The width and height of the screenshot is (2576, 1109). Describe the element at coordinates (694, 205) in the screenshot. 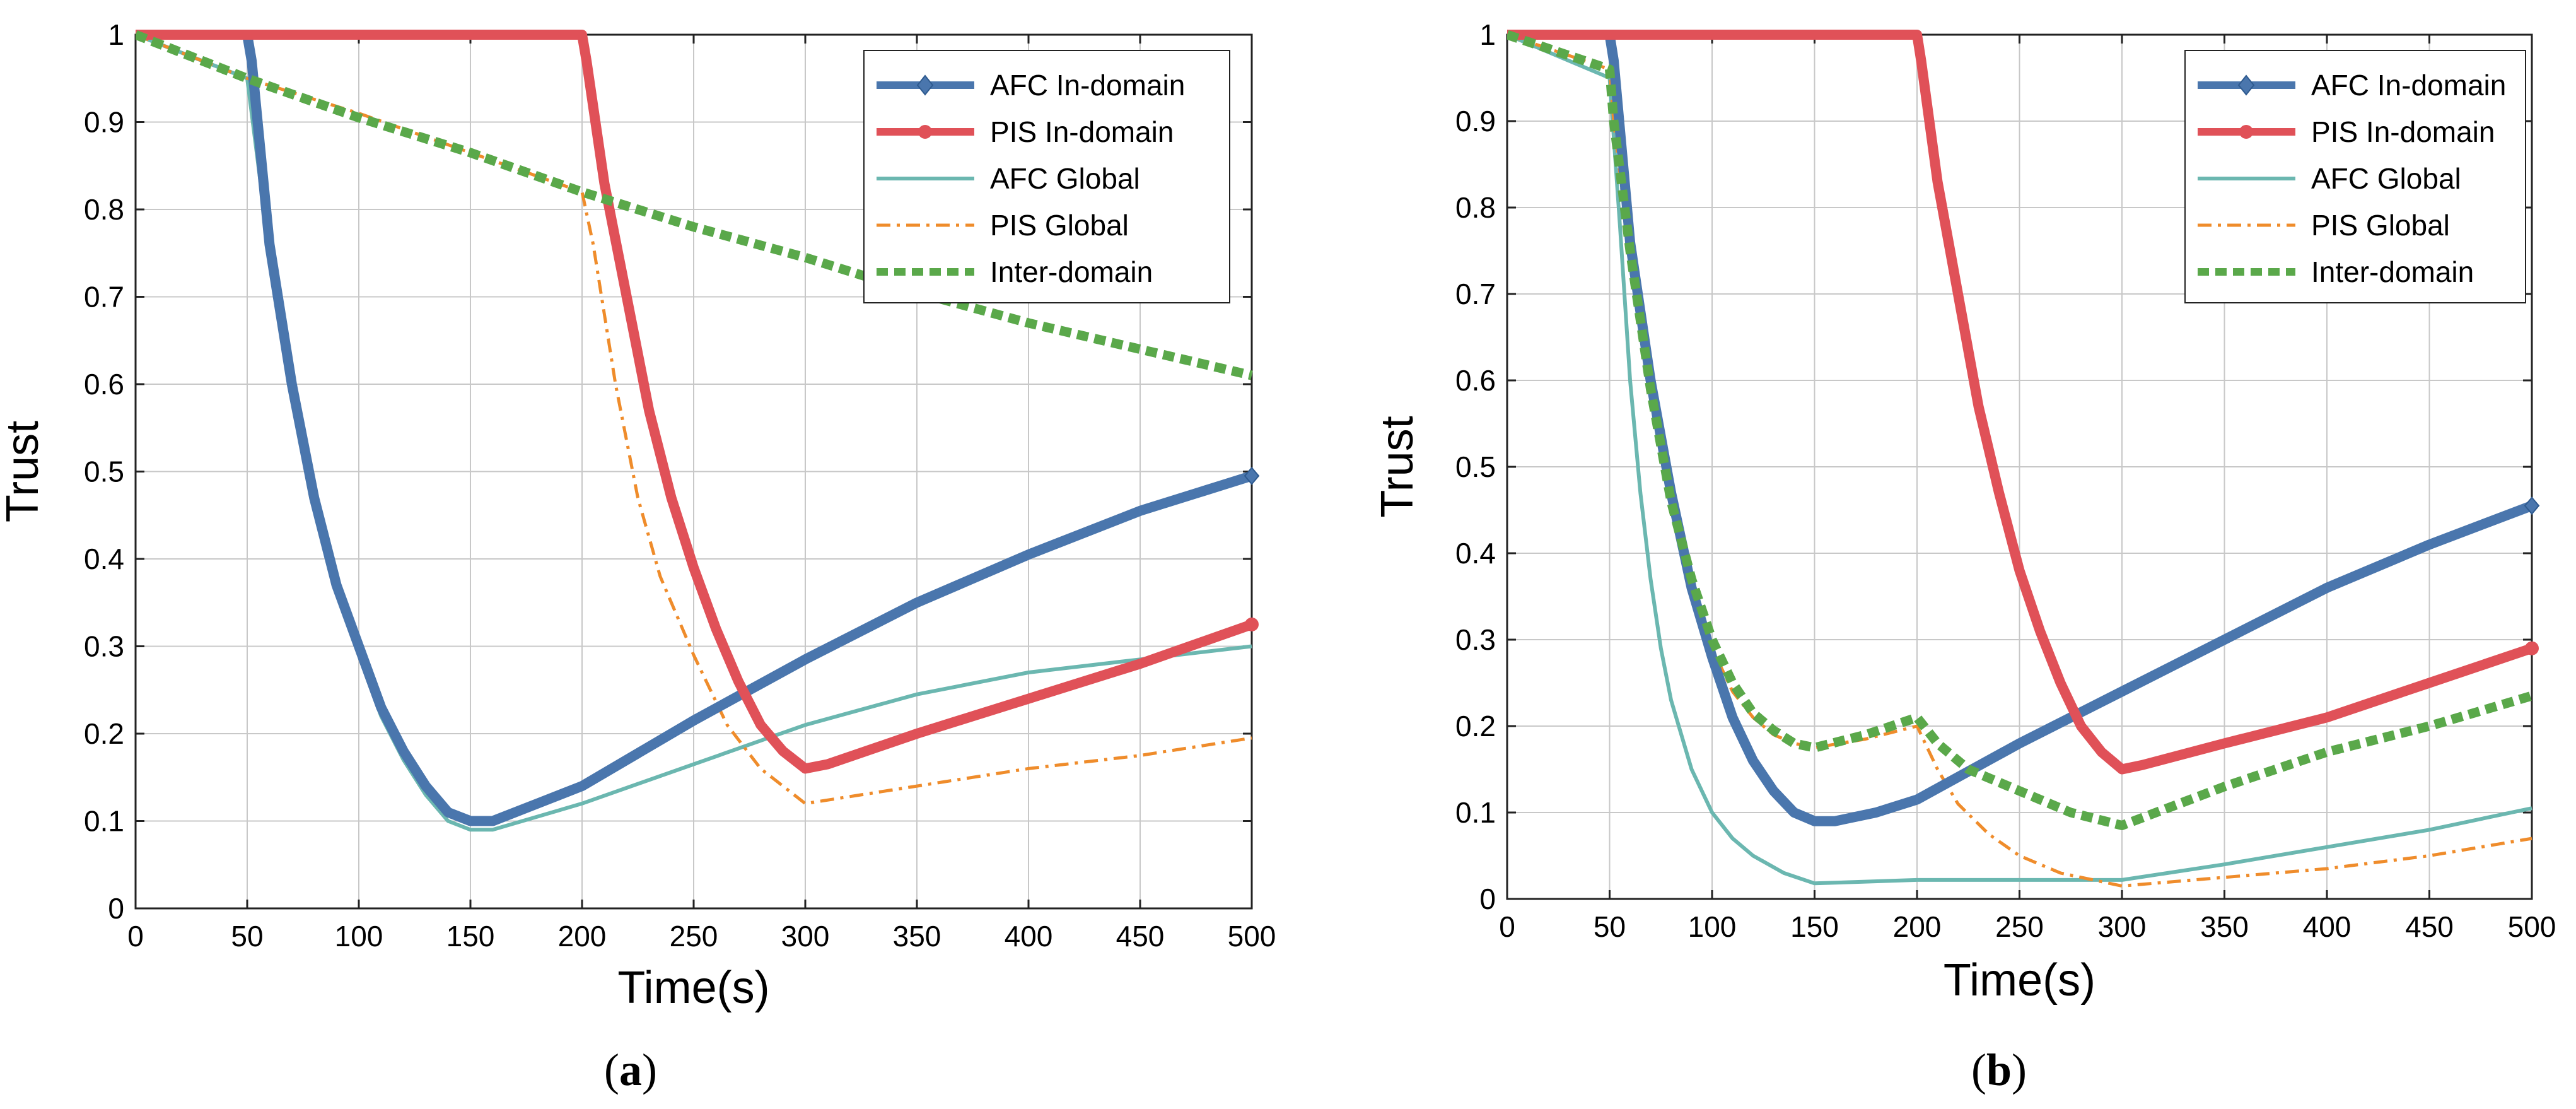

I see `series-line-inter-domain` at that location.